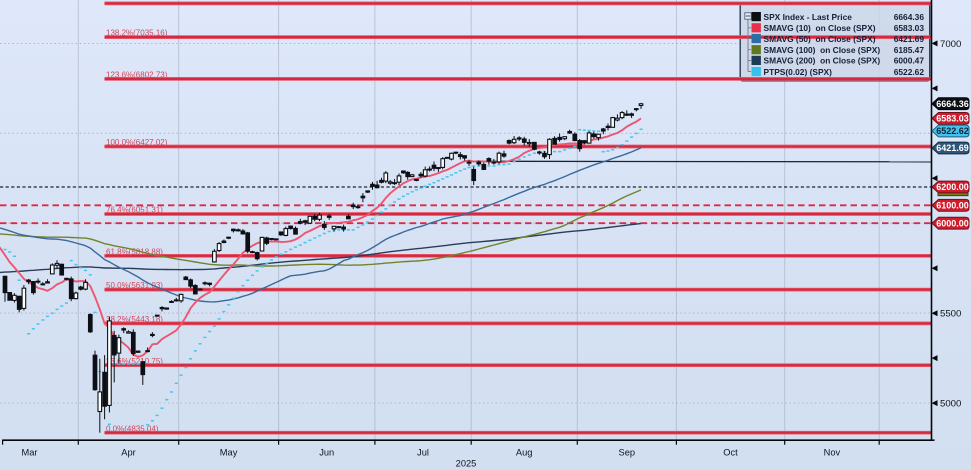 This screenshot has width=971, height=470. What do you see at coordinates (137, 33) in the screenshot?
I see `svg-text: 138.2%(7035.16)` at bounding box center [137, 33].